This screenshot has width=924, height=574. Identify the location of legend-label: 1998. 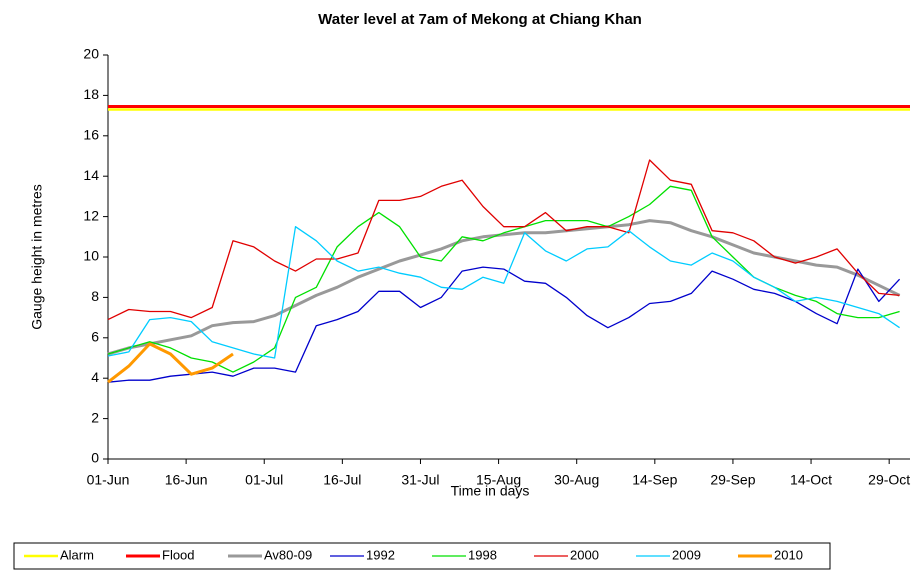
(482, 554).